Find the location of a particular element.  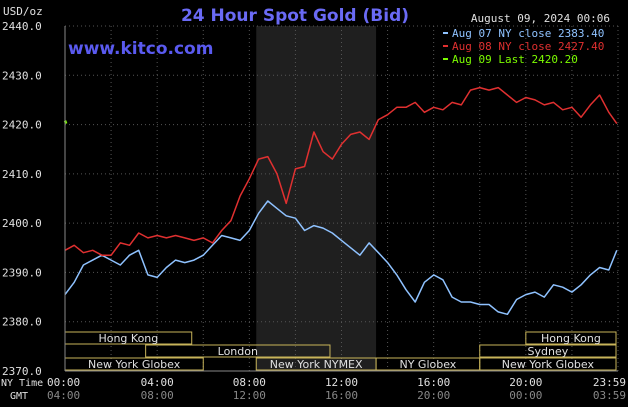

x-tick-ny: 16:00 is located at coordinates (433, 382).